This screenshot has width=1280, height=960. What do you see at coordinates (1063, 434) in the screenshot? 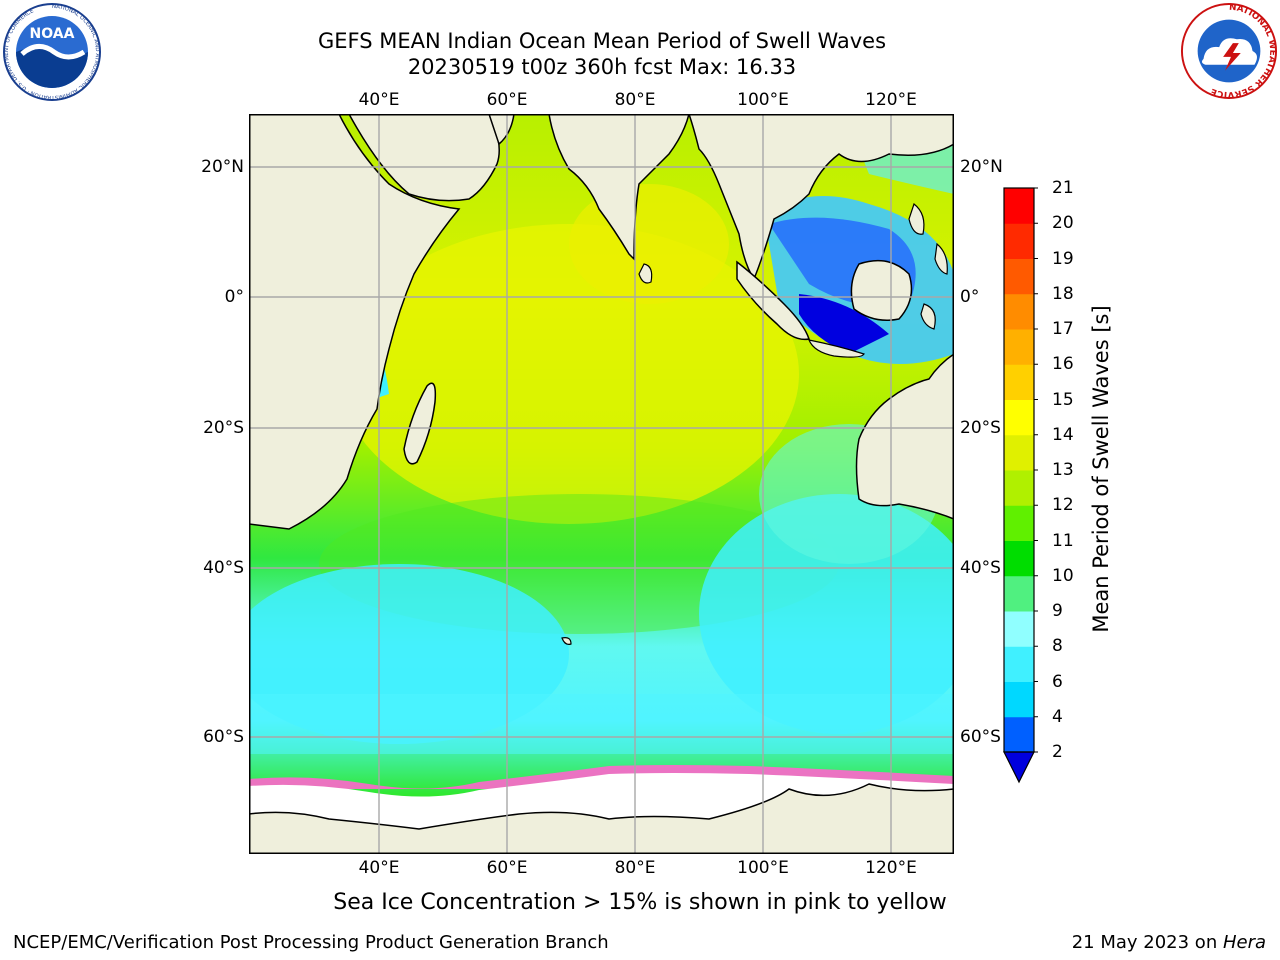
I see `colorbar-tick-label: 14` at bounding box center [1063, 434].